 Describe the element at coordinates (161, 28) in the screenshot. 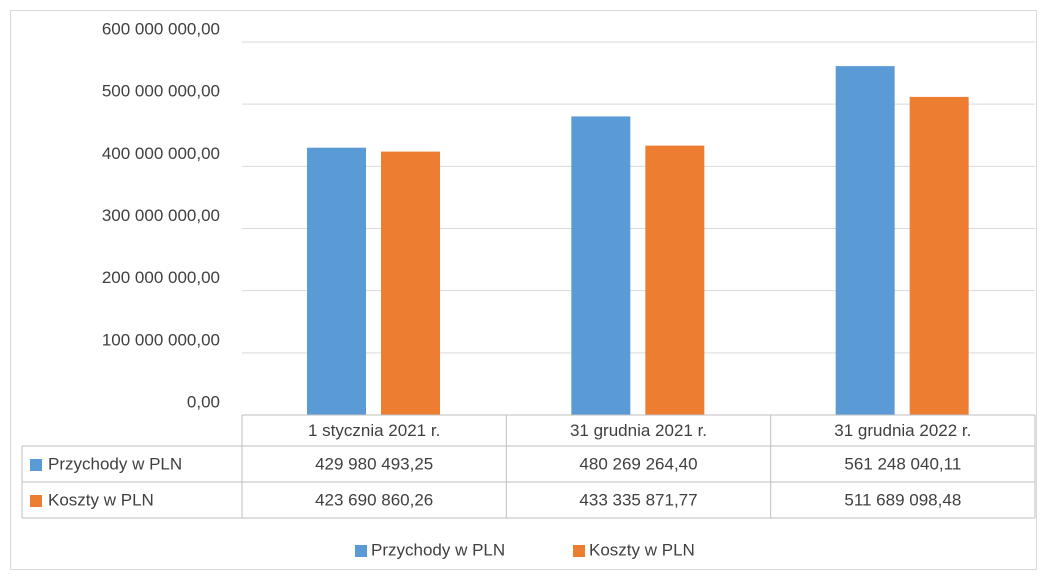

I see `y-tick-label: 600 000 000,00` at that location.